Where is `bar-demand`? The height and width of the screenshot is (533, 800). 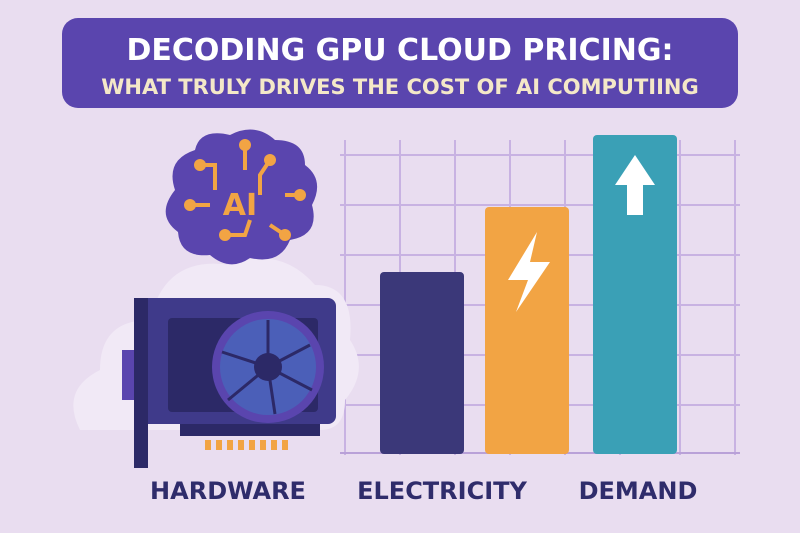 bar-demand is located at coordinates (635, 294).